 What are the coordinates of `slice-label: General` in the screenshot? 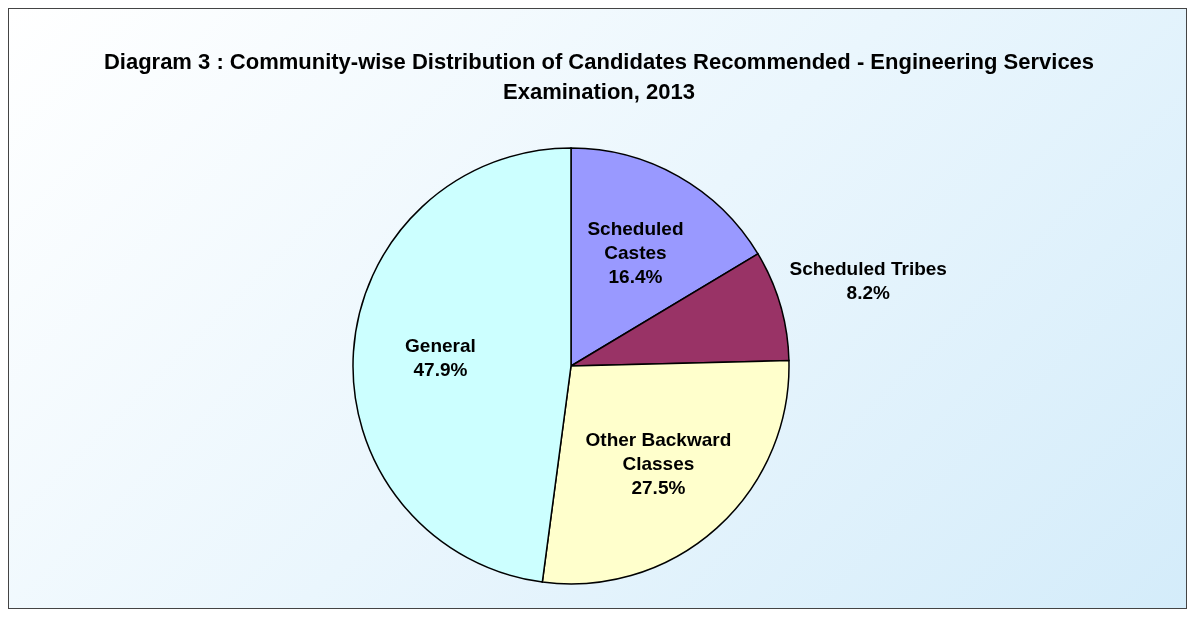 It's located at (440, 345).